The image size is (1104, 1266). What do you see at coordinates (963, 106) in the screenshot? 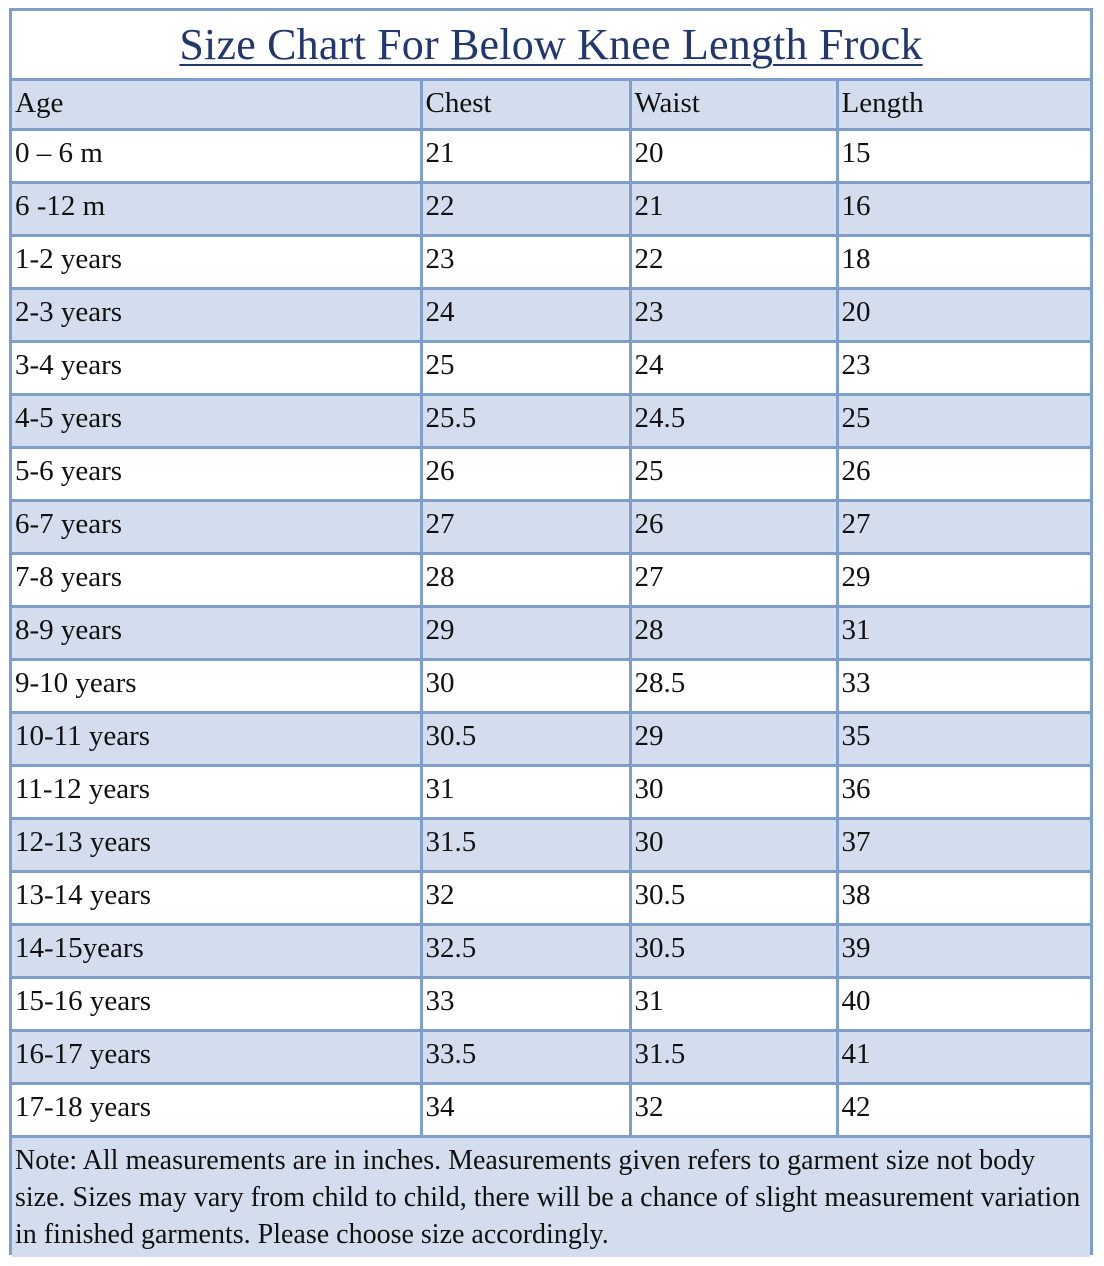
I see `column-header-length: Length` at bounding box center [963, 106].